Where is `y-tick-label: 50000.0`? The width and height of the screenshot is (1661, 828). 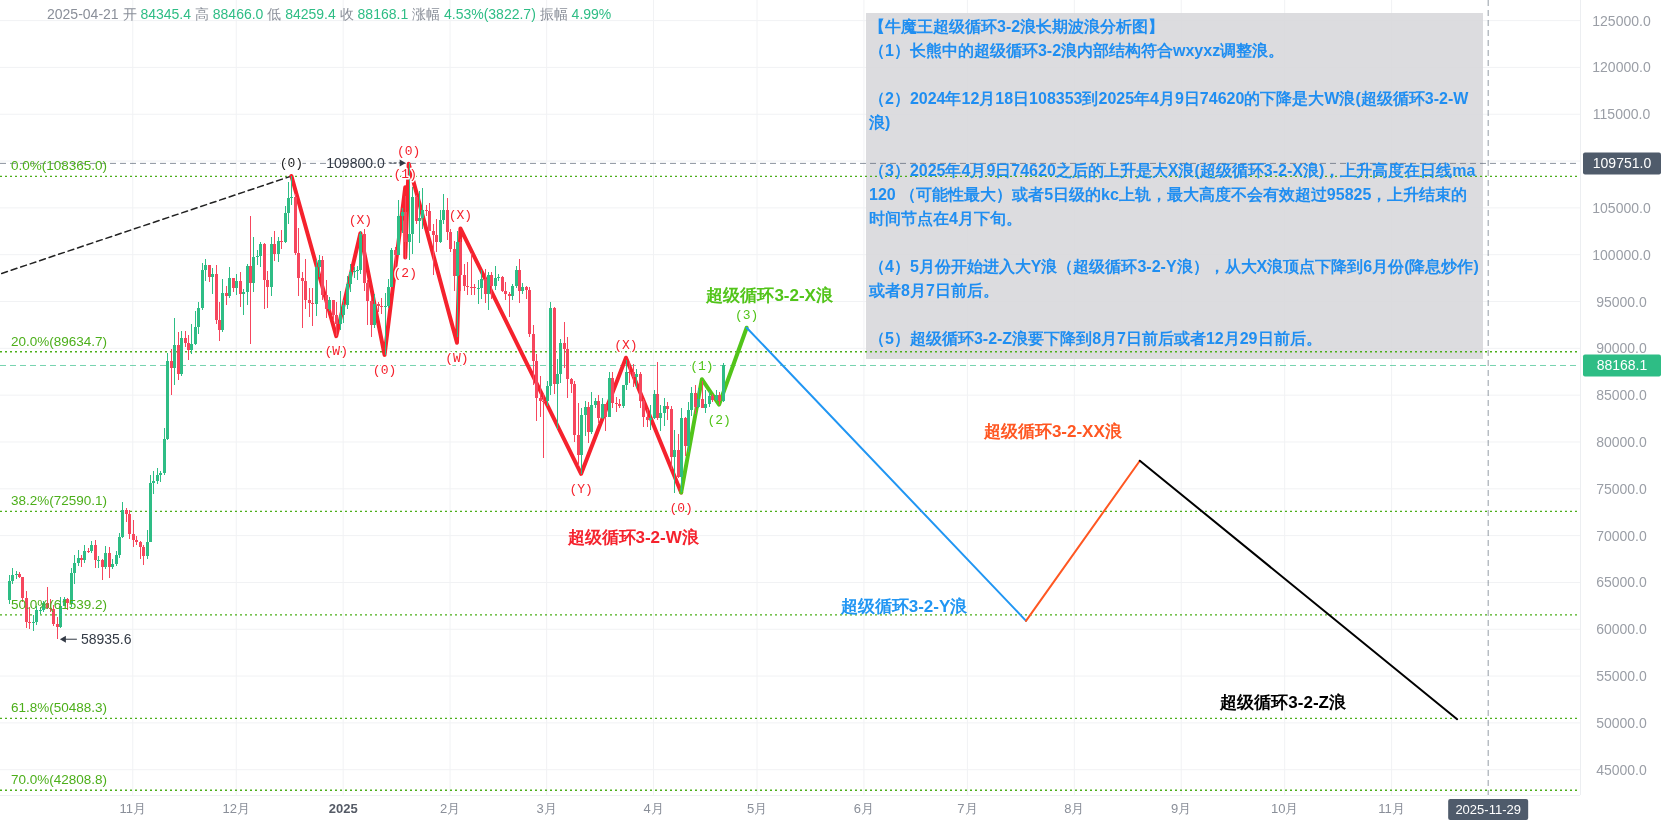 y-tick-label: 50000.0 is located at coordinates (1622, 722).